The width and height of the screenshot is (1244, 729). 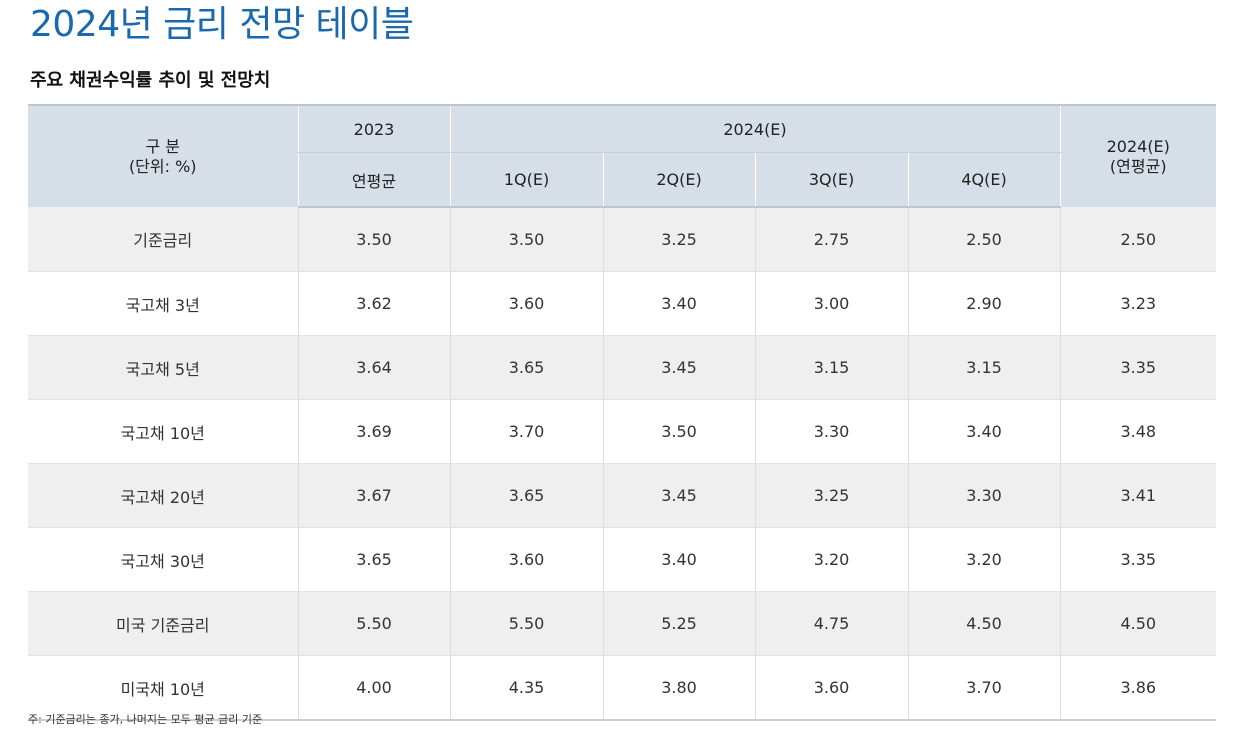 I want to click on header-annual-2024: 2024(E) (연평균), so click(x=1137, y=155).